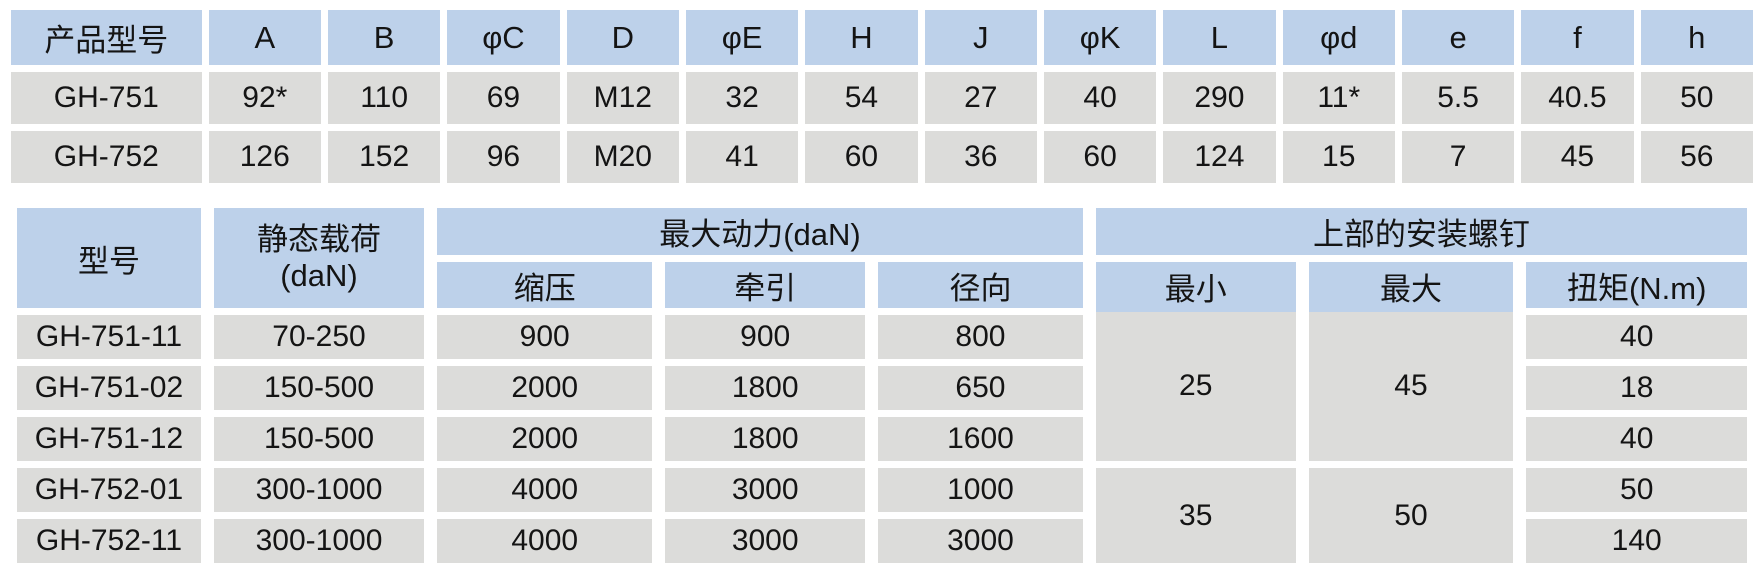 This screenshot has height=570, width=1764. Describe the element at coordinates (1338, 157) in the screenshot. I see `value-cell: 15` at that location.